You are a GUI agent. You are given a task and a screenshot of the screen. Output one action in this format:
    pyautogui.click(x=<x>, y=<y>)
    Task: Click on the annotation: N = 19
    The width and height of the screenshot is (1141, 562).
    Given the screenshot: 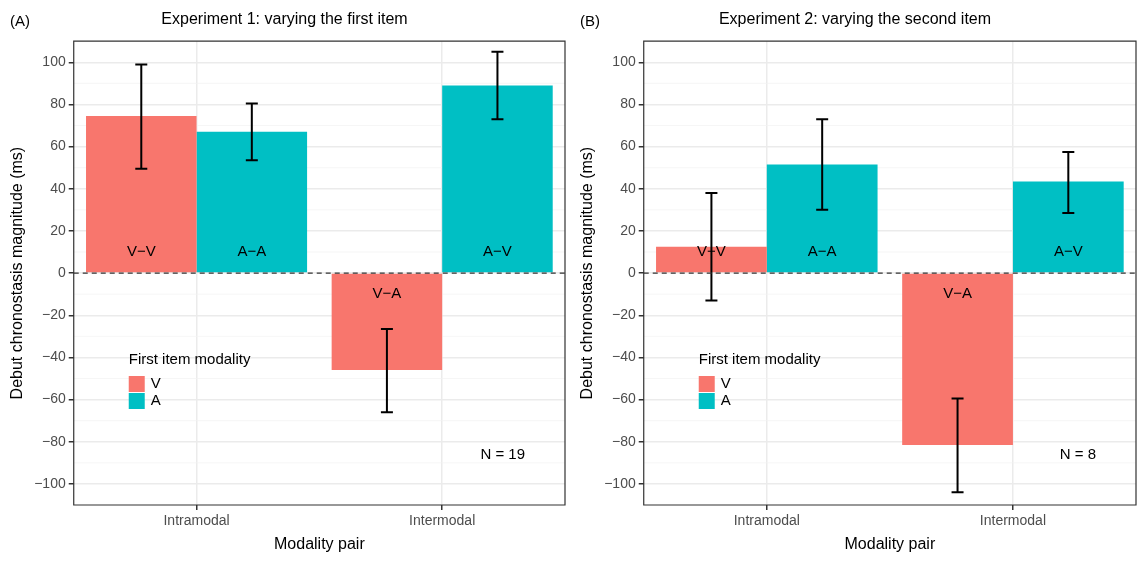 What is the action you would take?
    pyautogui.click(x=502, y=454)
    